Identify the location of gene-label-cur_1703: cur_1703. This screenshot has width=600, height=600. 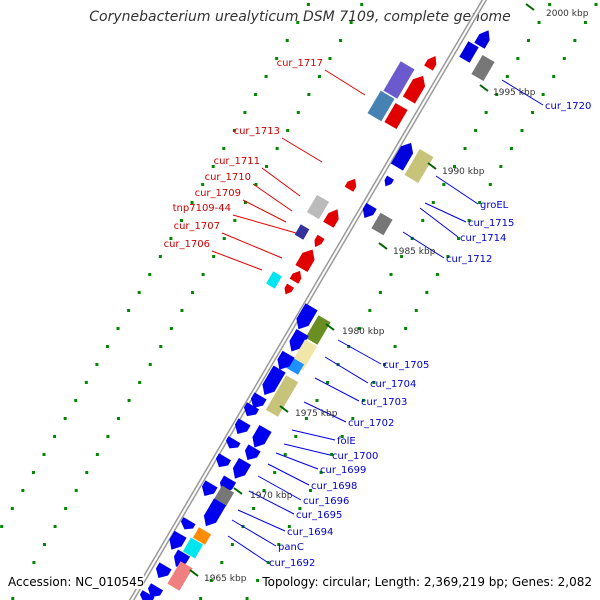
(384, 402).